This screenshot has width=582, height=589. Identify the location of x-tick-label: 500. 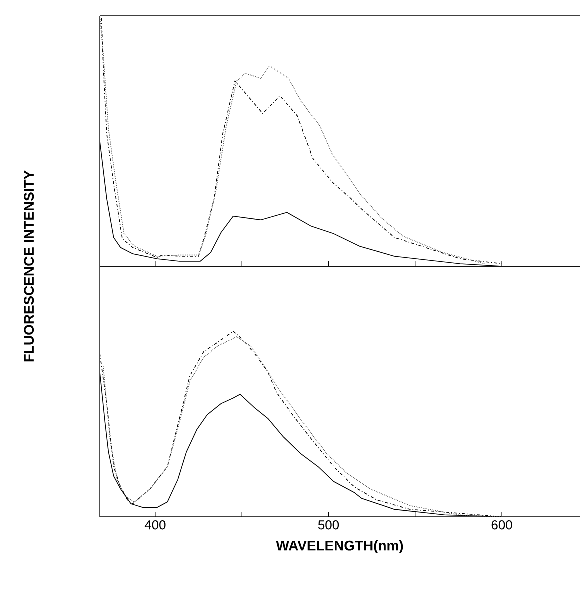
(329, 525).